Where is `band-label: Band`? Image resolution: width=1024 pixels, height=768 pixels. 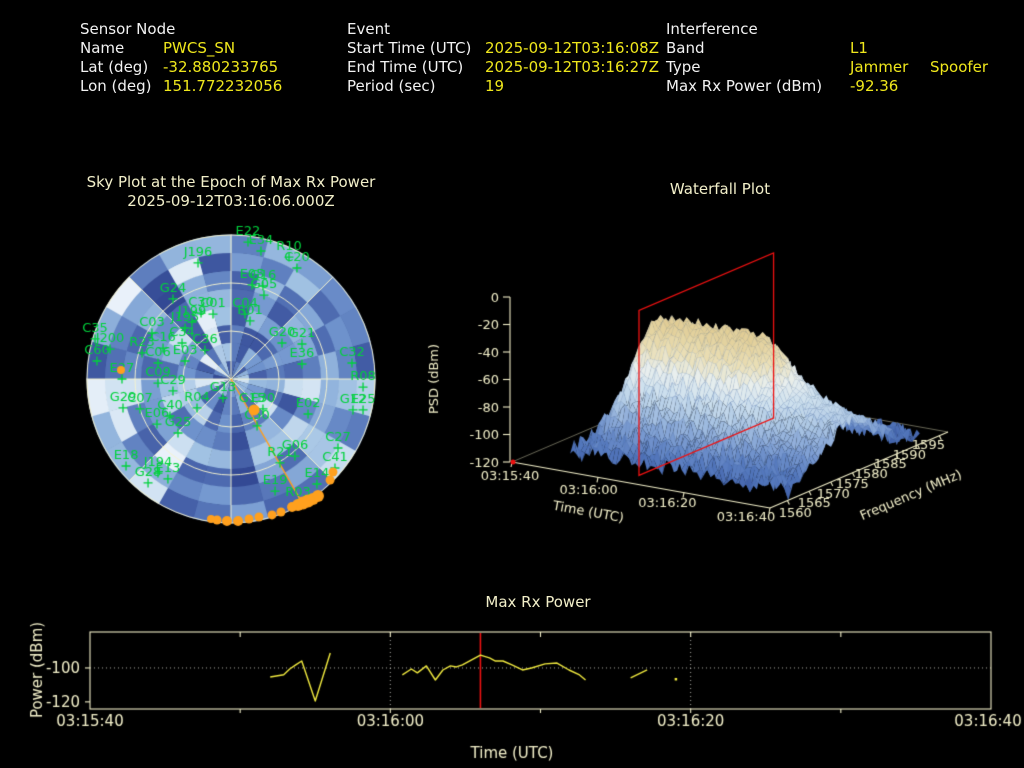
band-label: Band is located at coordinates (685, 48).